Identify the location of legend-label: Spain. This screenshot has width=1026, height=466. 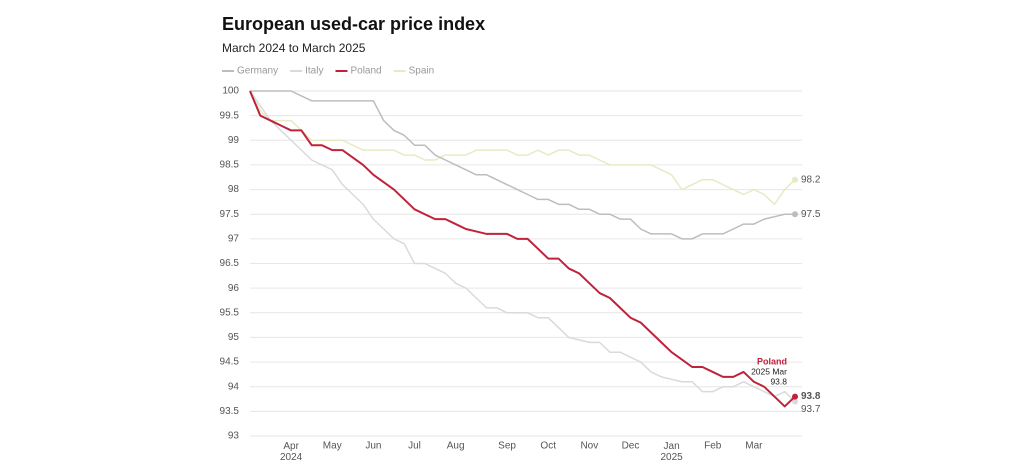
(422, 71).